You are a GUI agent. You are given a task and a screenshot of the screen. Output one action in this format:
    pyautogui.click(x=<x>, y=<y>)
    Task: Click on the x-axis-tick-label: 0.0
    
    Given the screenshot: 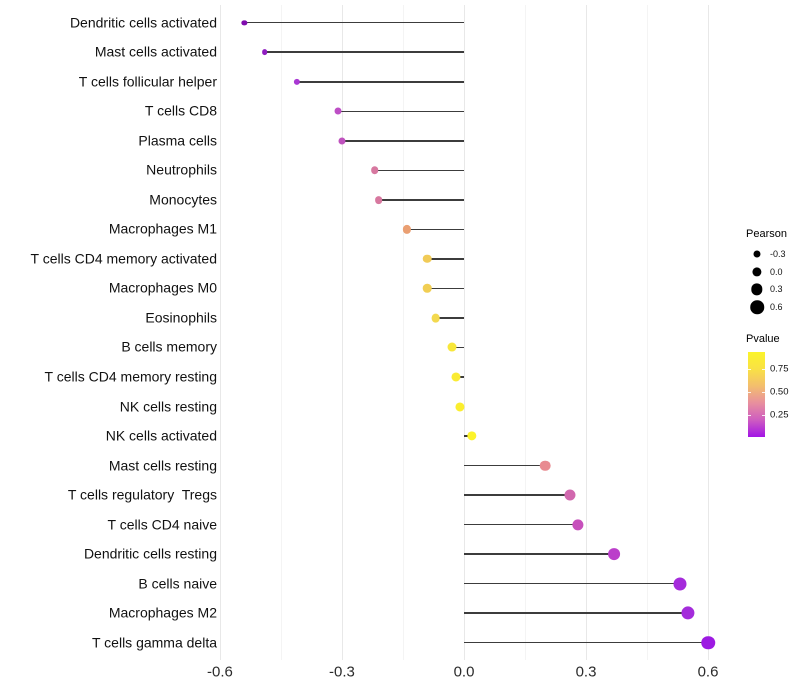 What is the action you would take?
    pyautogui.click(x=464, y=671)
    